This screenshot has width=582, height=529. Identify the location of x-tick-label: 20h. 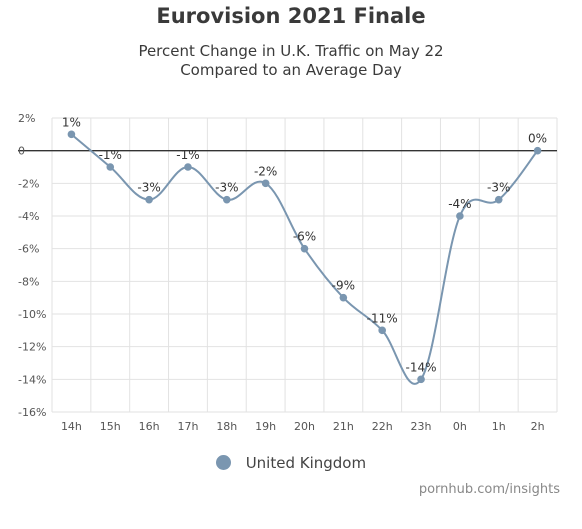
(304, 426).